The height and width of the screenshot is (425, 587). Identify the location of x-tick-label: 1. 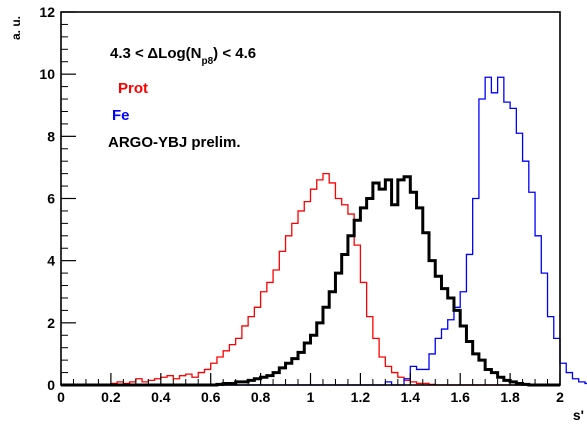
(311, 397).